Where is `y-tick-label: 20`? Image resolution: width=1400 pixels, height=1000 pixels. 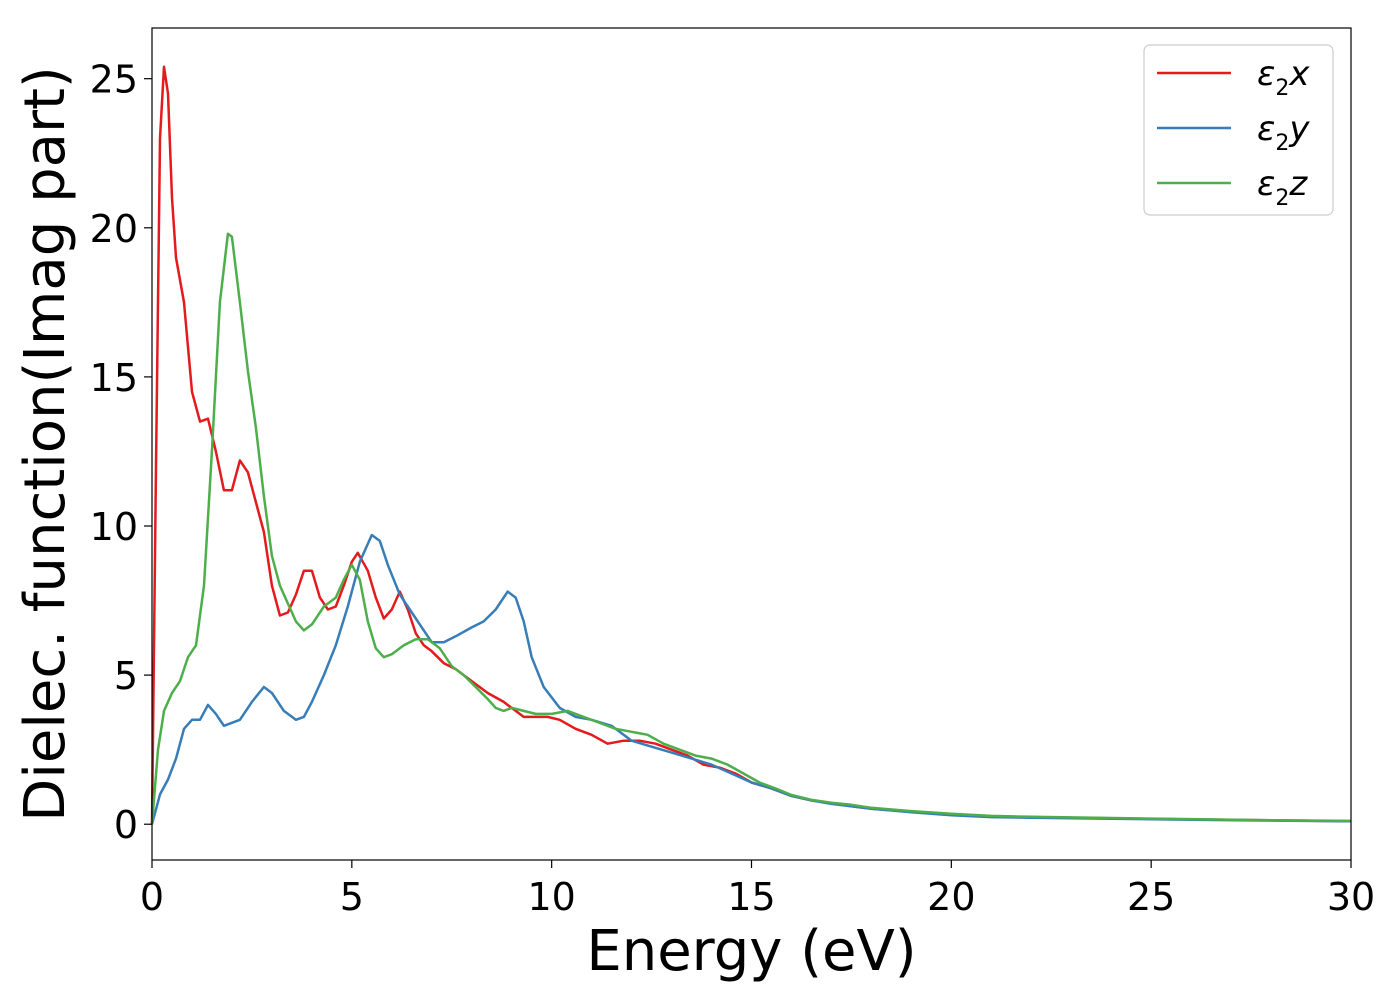
y-tick-label: 20 is located at coordinates (114, 229).